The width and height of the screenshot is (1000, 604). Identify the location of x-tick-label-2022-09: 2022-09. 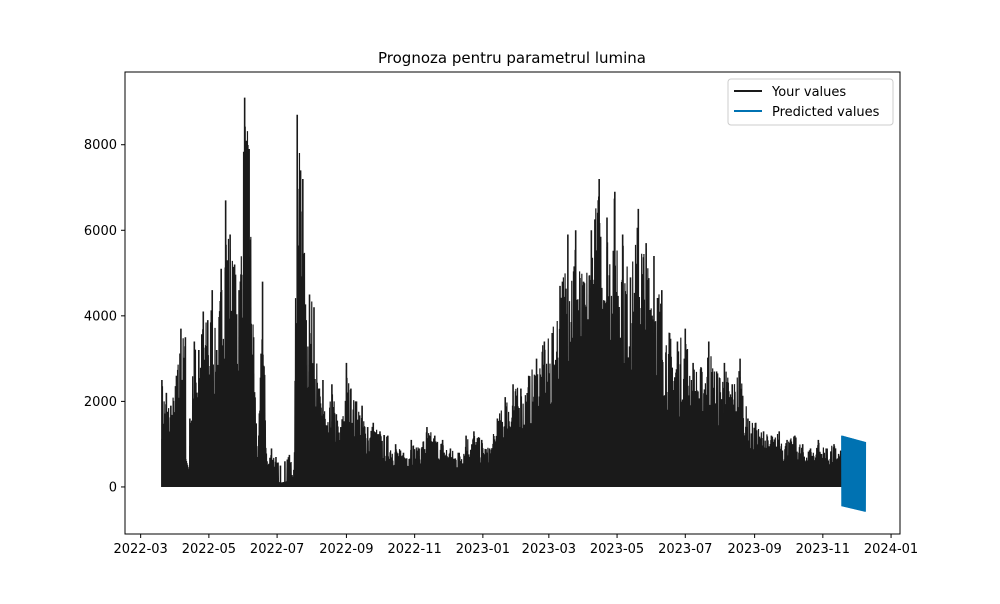
(346, 549).